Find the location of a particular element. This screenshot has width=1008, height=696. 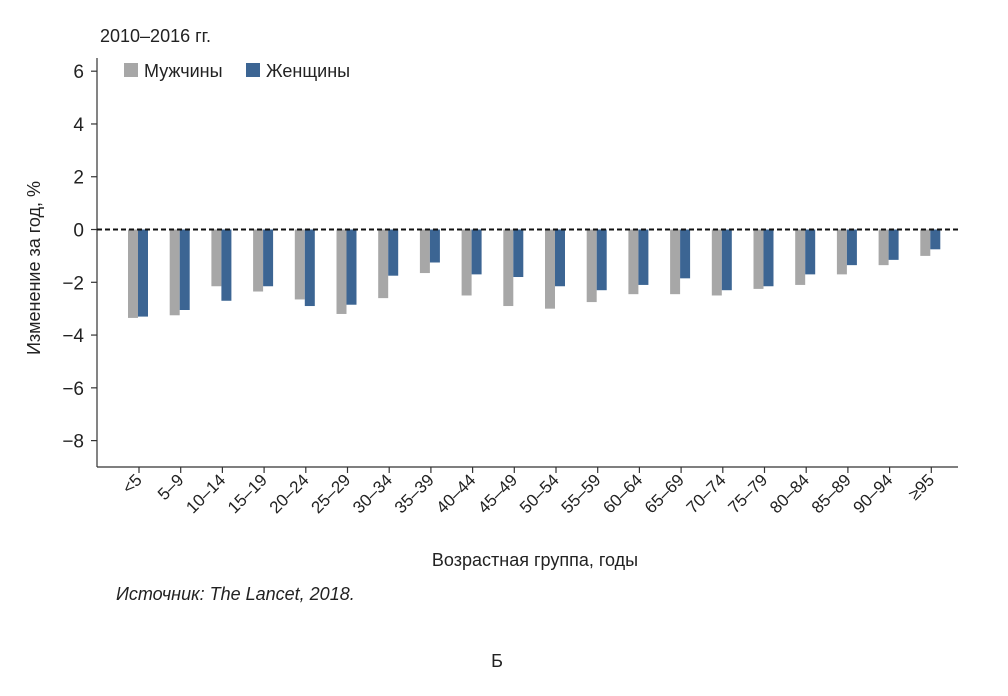

x-tick-label: 50–54 is located at coordinates (539, 493).